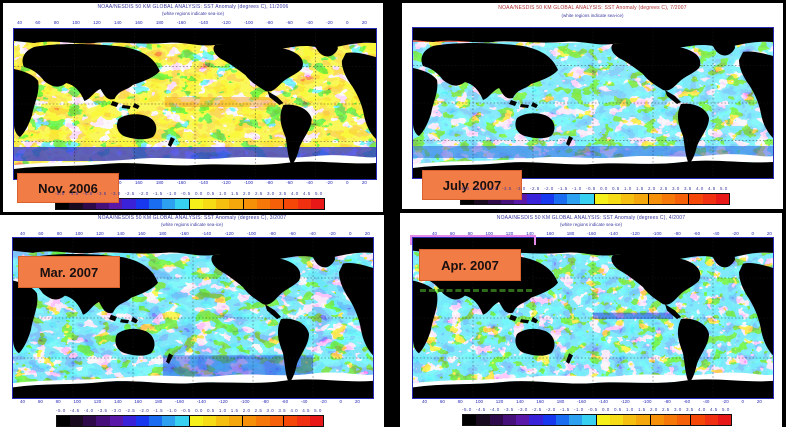 This screenshot has height=427, width=786. I want to click on longitude-tick: -160, so click(180, 401).